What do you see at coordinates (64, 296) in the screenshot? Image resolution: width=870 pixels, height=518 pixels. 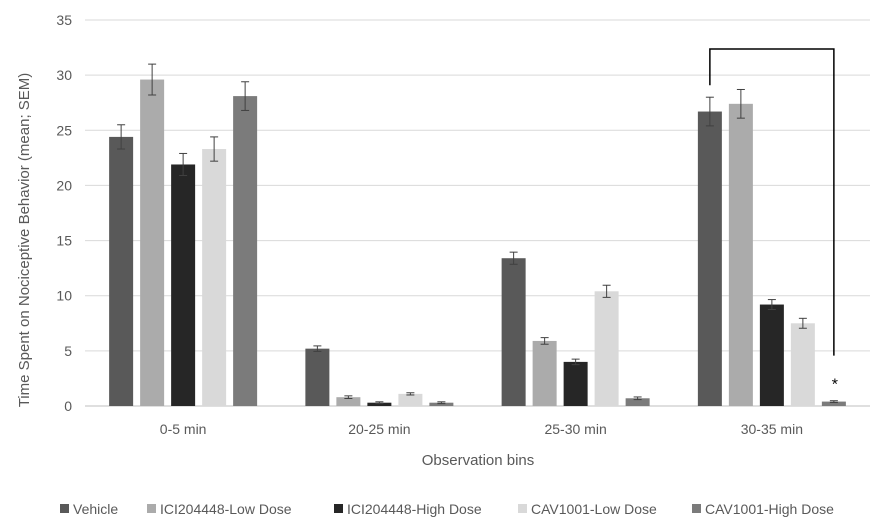 I see `y-tick-label: 10` at bounding box center [64, 296].